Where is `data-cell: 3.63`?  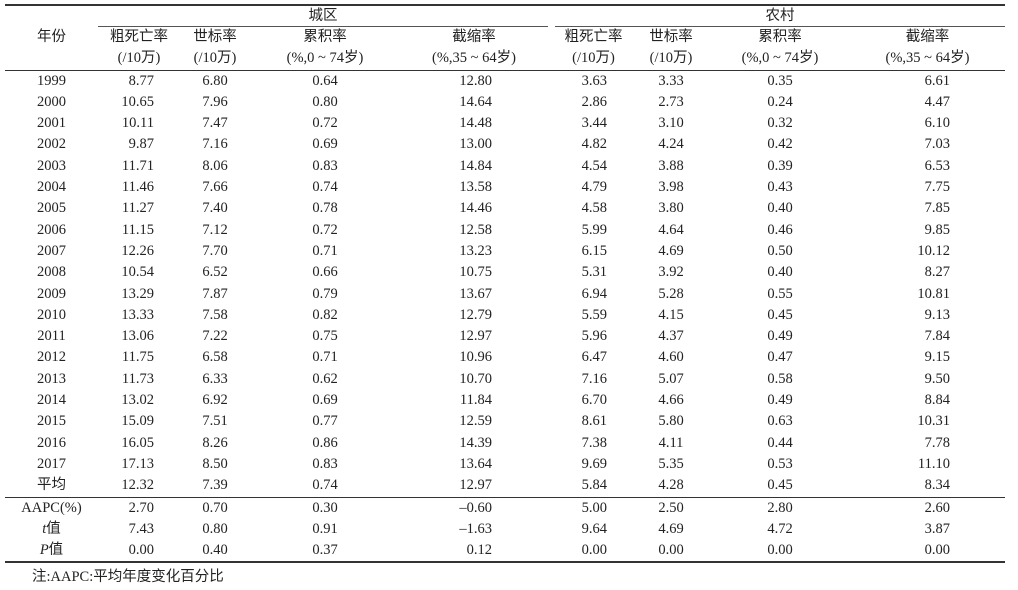 data-cell: 3.63 is located at coordinates (594, 80).